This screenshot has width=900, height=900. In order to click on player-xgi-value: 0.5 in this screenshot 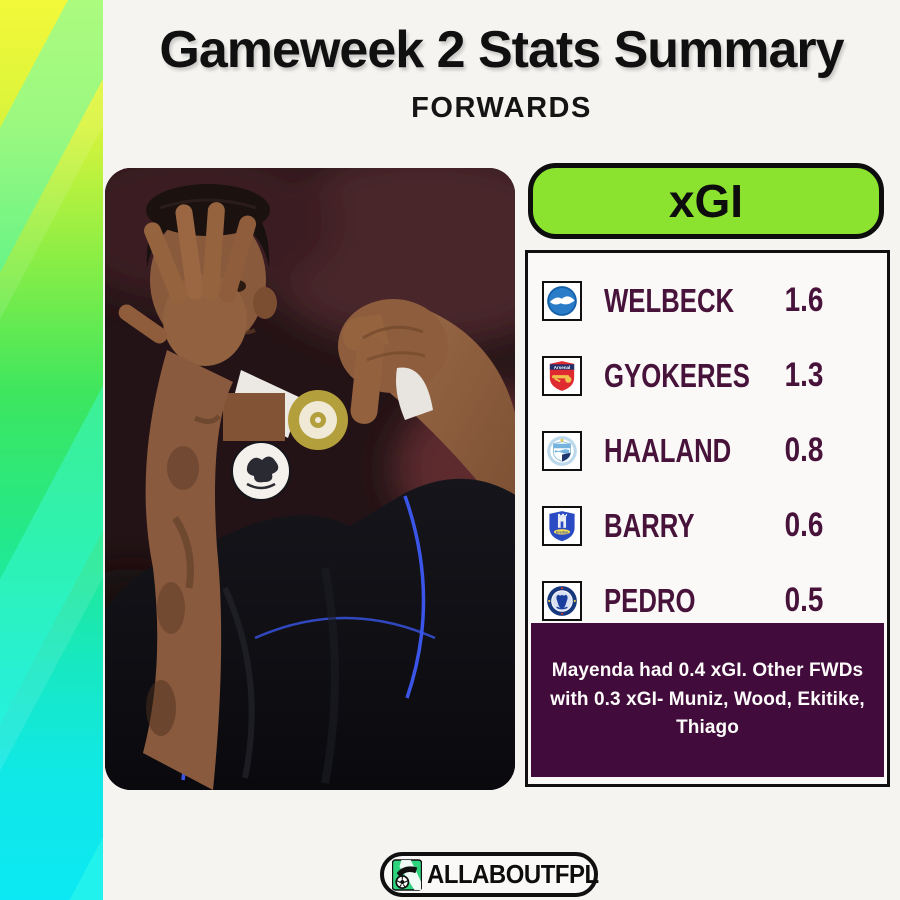, I will do `click(804, 600)`.